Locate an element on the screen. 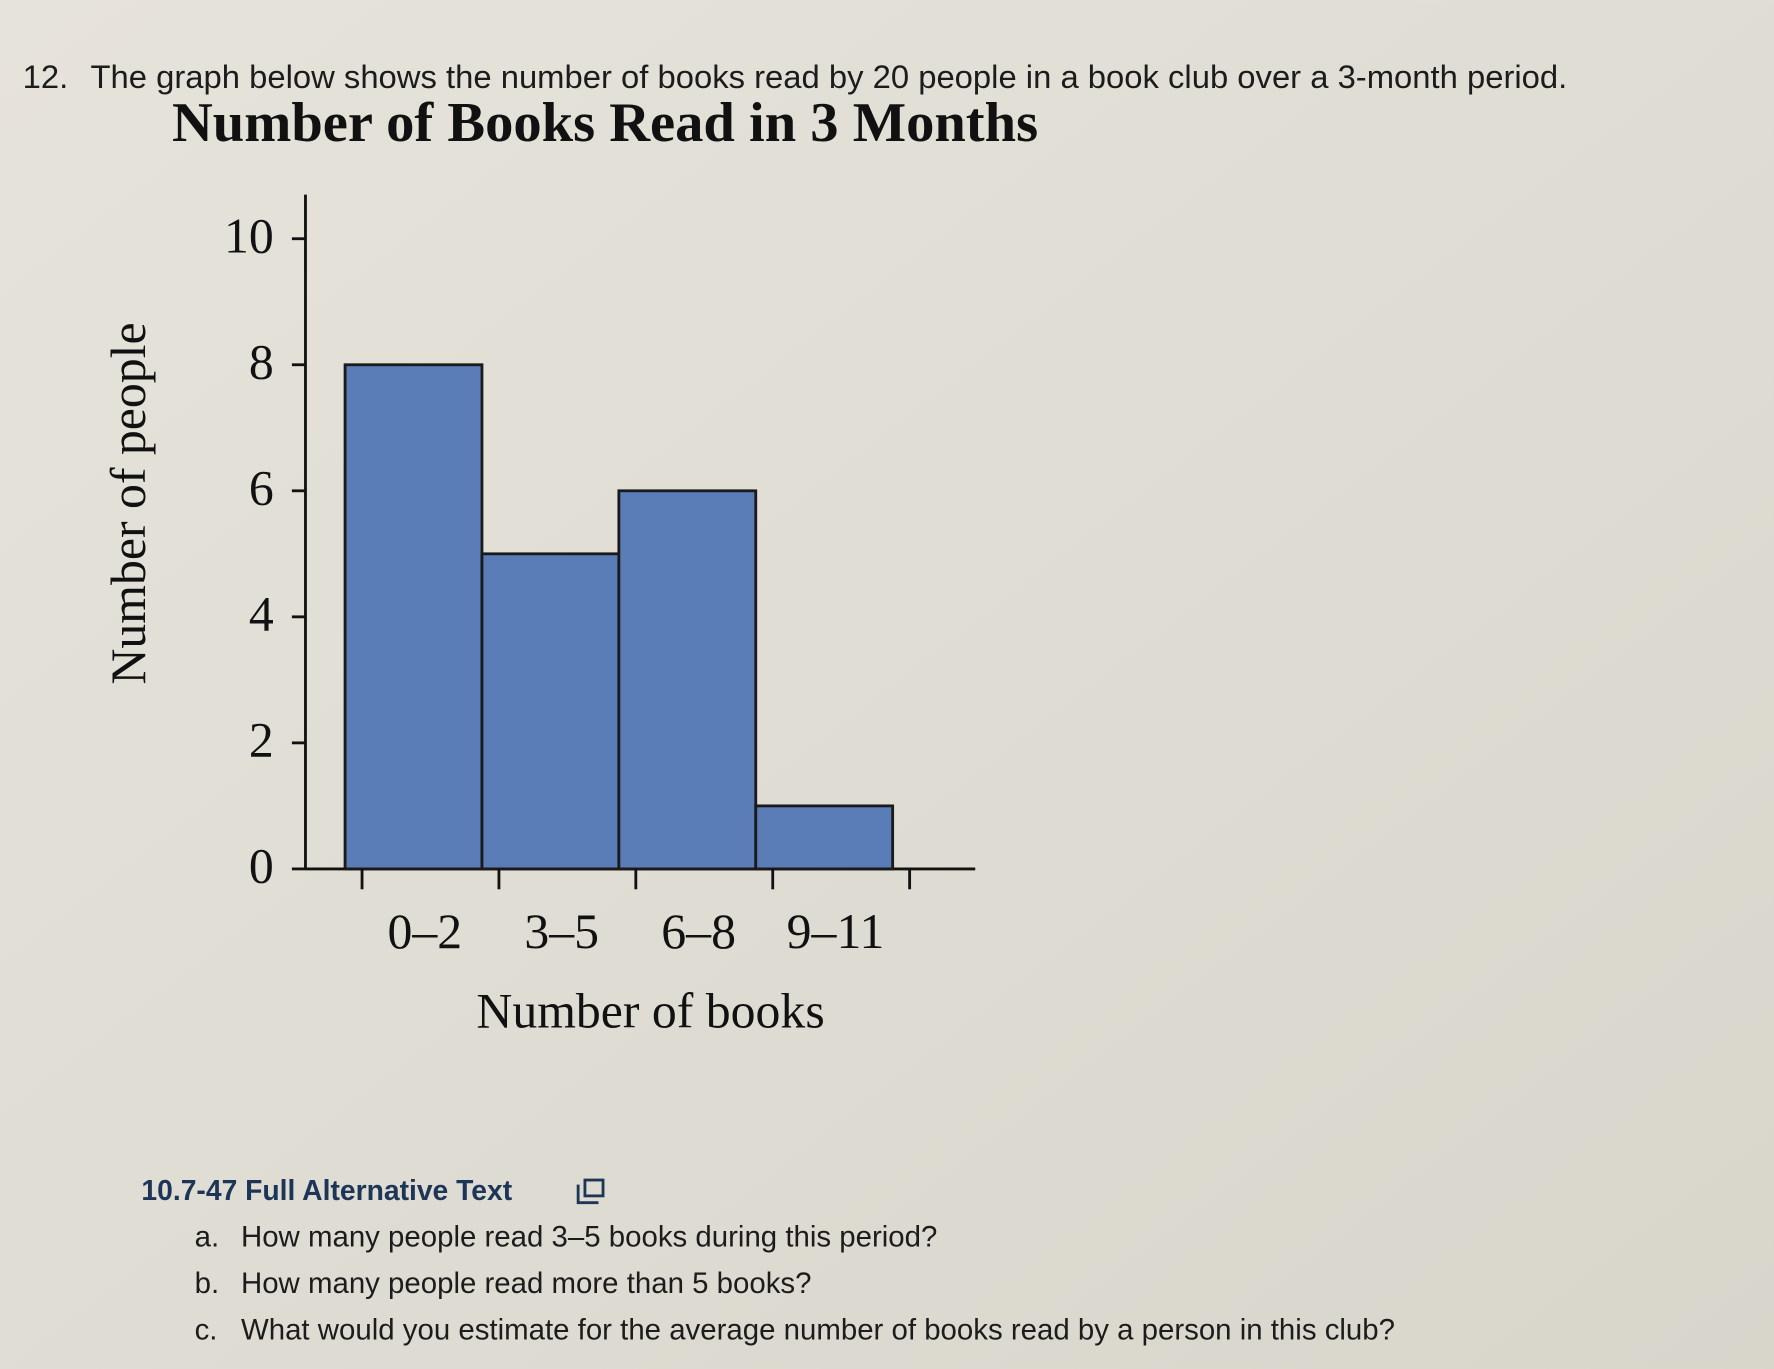 The height and width of the screenshot is (1369, 1774). x-tick-label: 3–5 is located at coordinates (561, 931).